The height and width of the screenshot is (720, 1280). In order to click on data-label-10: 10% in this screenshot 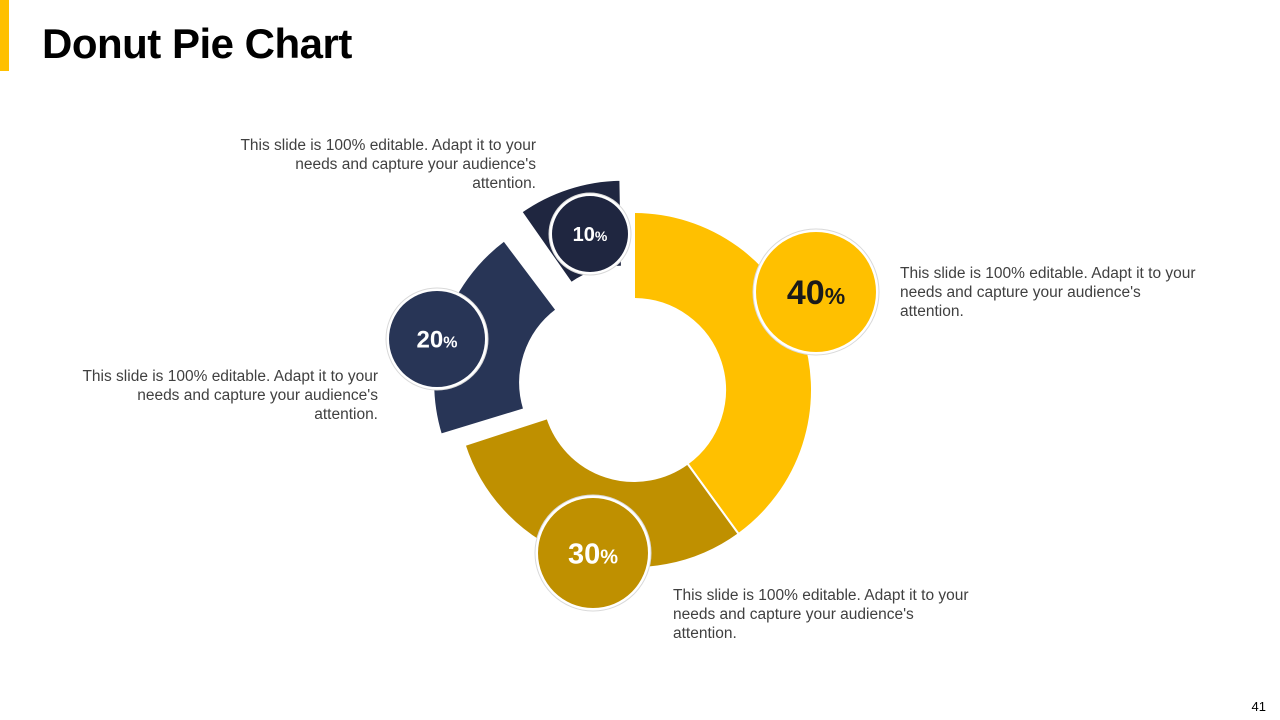, I will do `click(590, 235)`.